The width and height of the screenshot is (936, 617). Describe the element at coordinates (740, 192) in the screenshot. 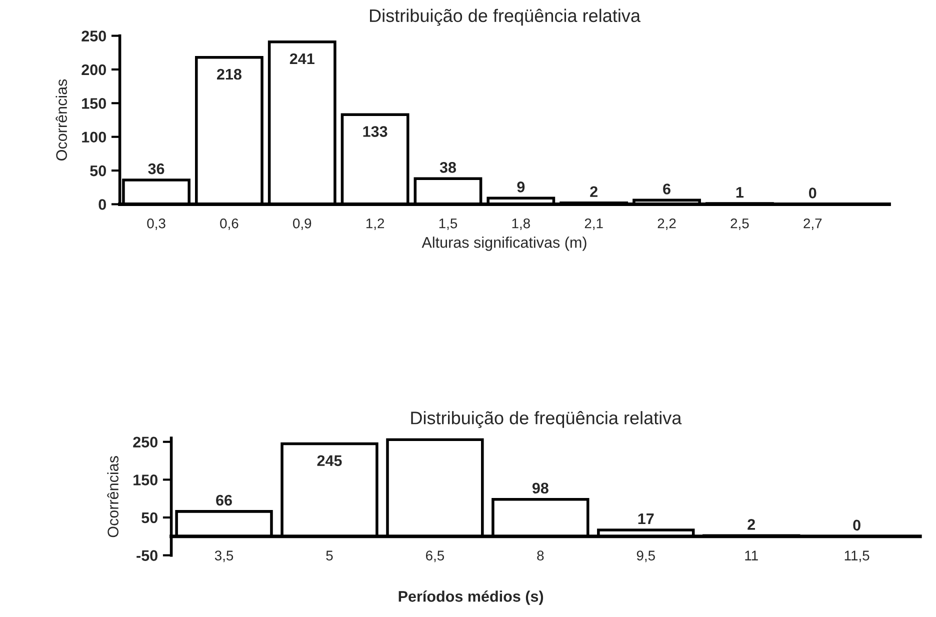

I see `data-label: 1` at that location.